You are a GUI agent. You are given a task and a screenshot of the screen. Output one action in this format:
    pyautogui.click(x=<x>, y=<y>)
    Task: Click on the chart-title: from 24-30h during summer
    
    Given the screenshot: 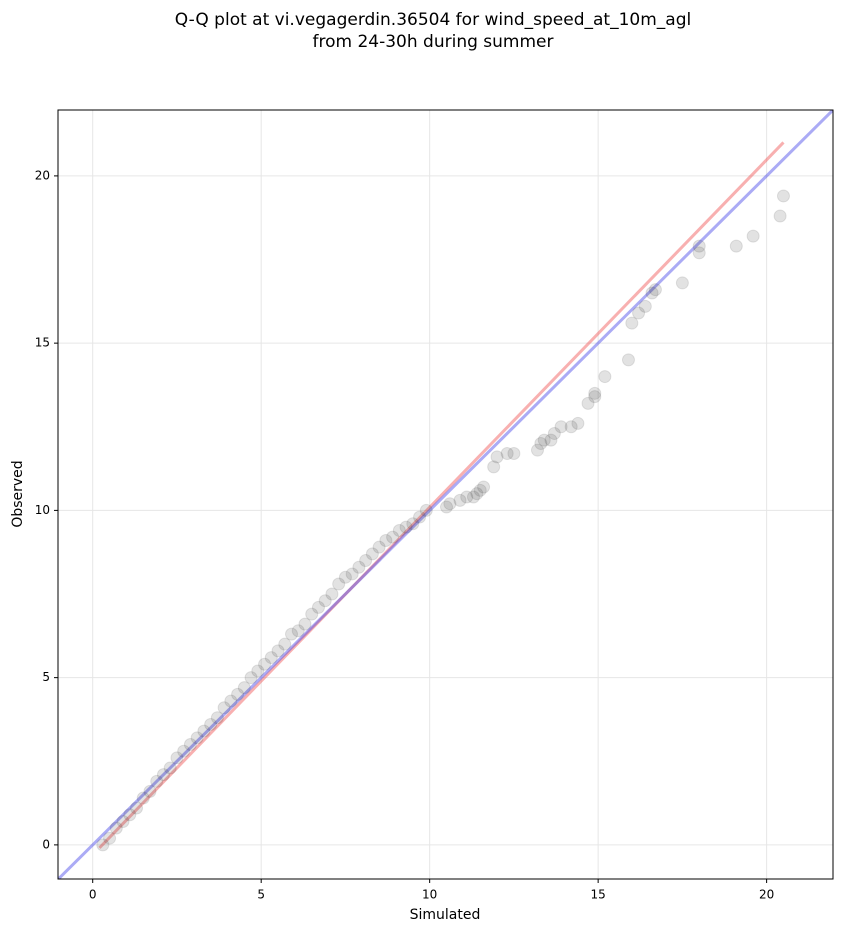 What is the action you would take?
    pyautogui.click(x=433, y=42)
    